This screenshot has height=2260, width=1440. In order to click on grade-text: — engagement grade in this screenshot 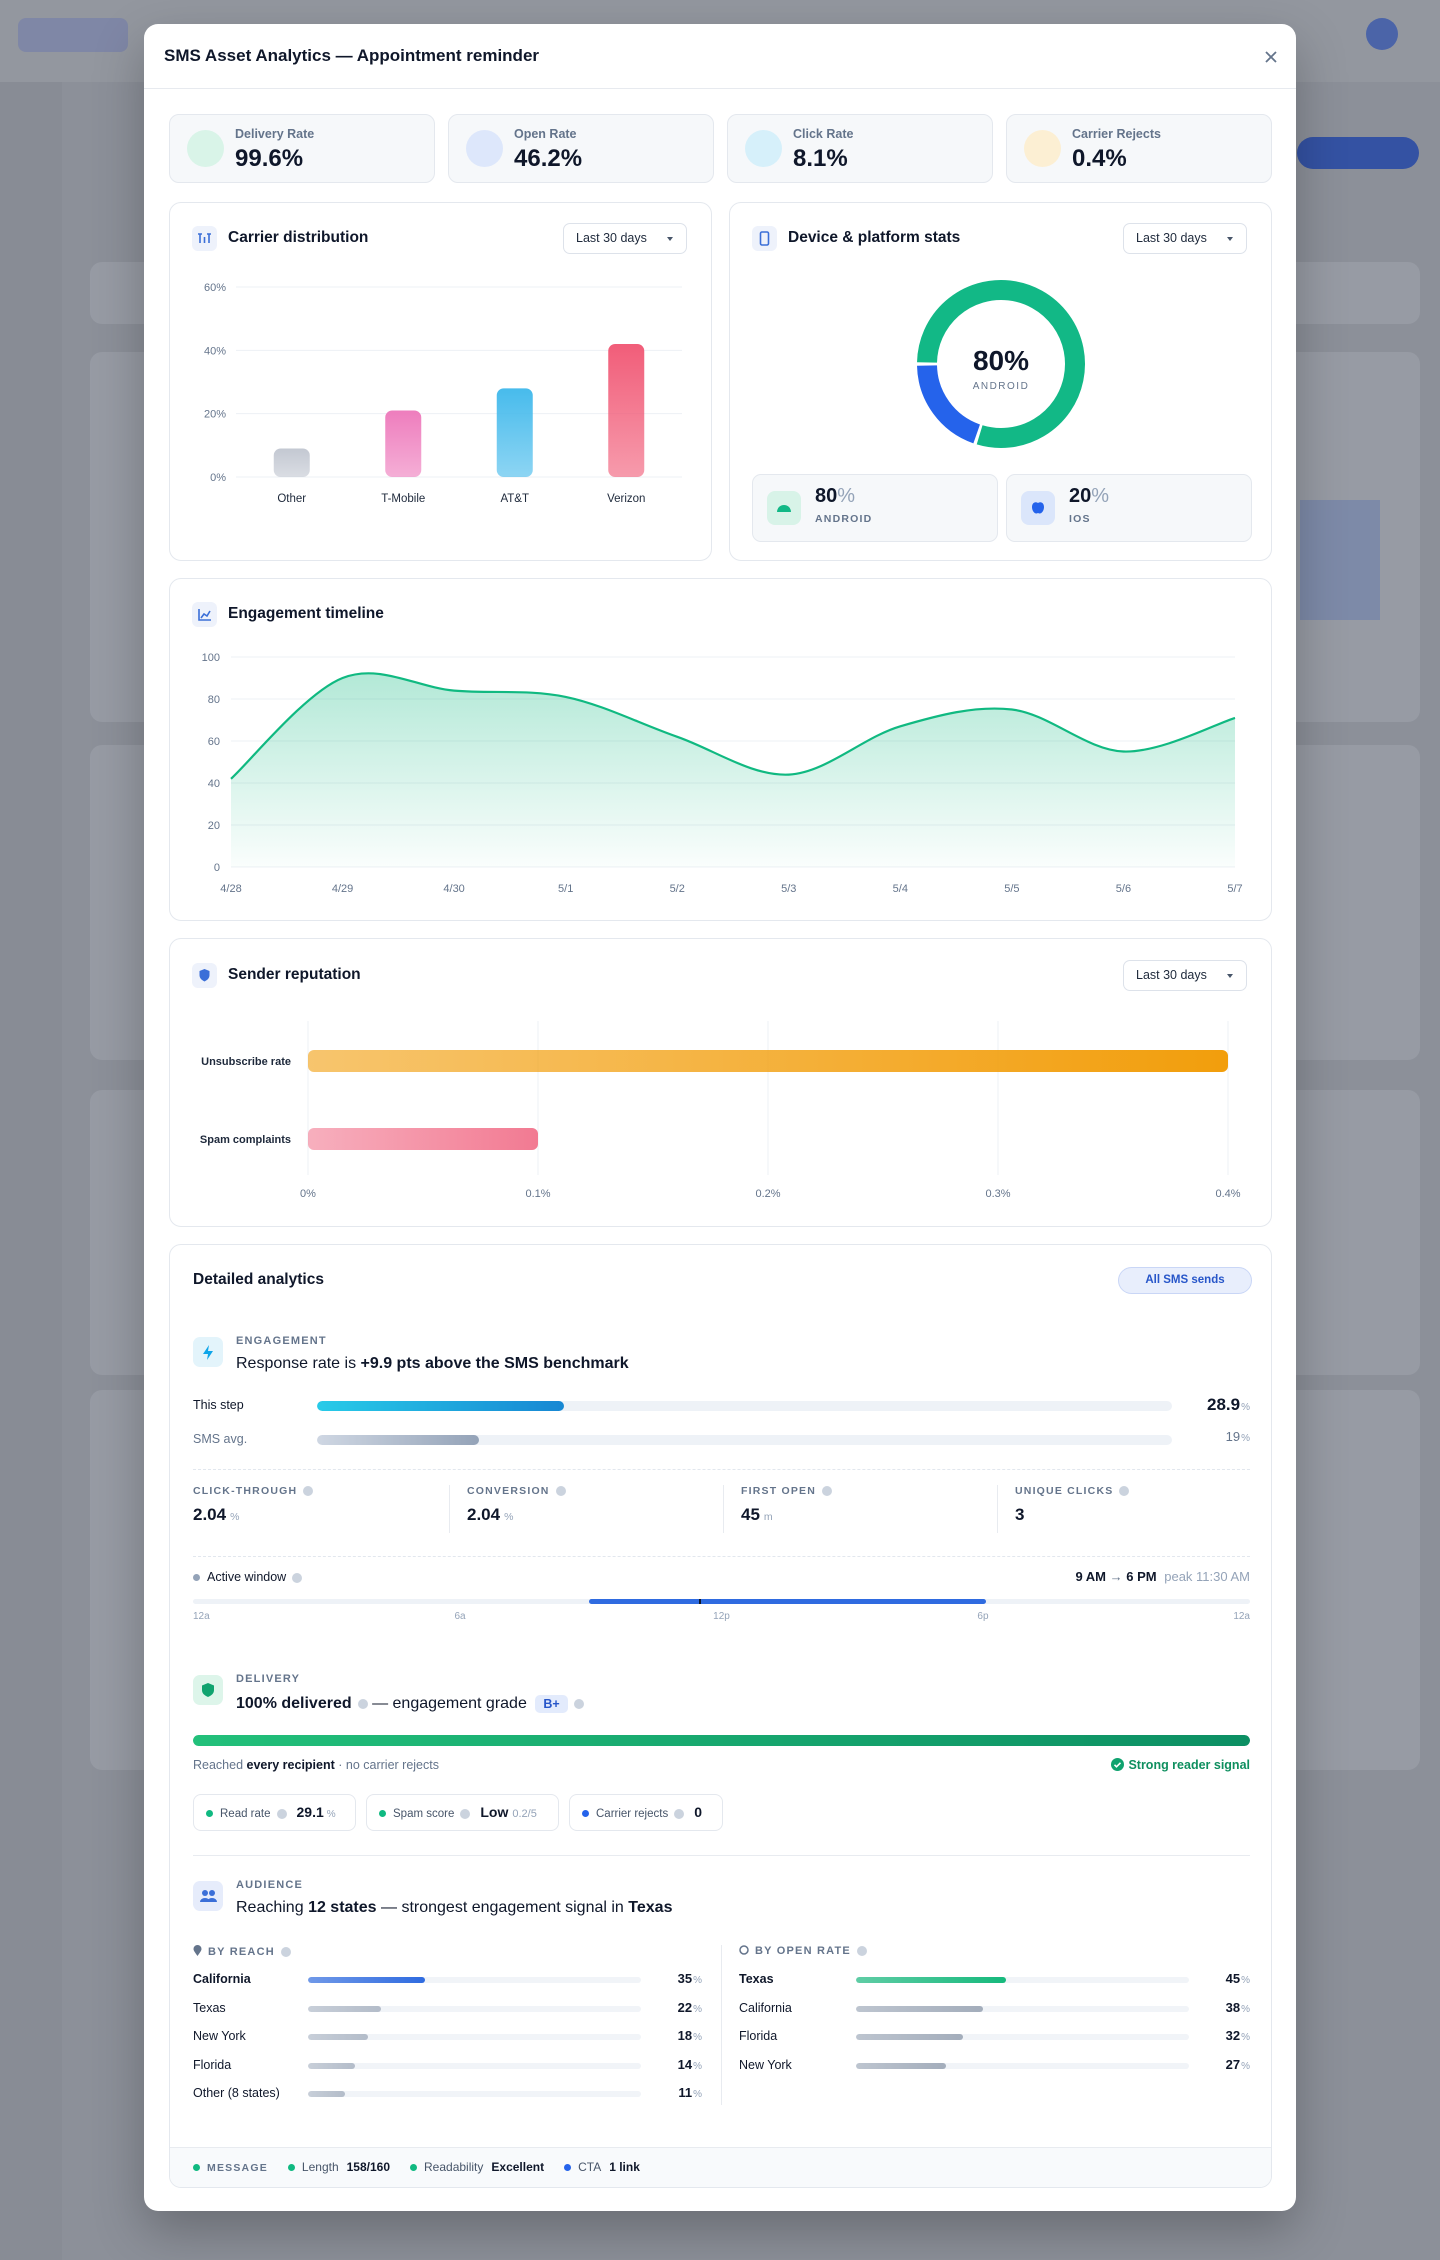, I will do `click(449, 1703)`.